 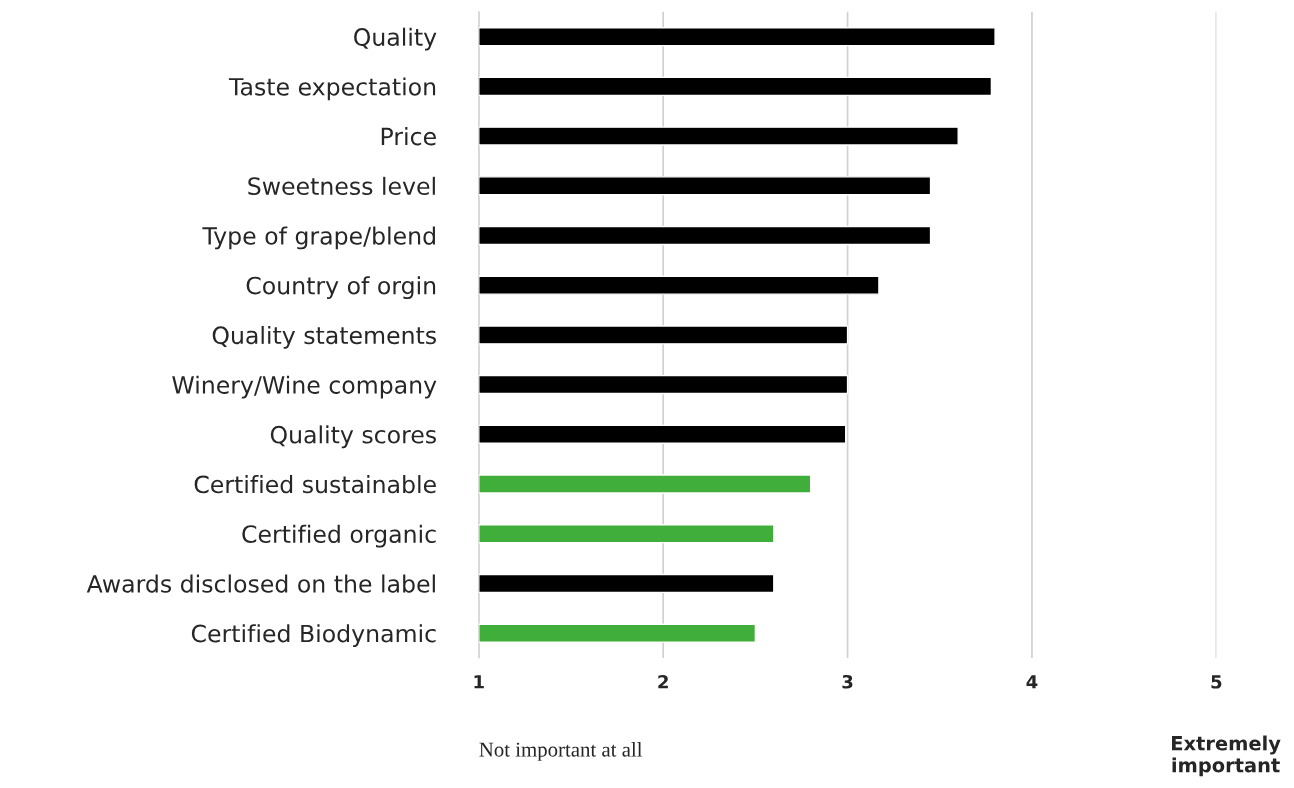 What do you see at coordinates (1032, 682) in the screenshot?
I see `x-tick-label: 4` at bounding box center [1032, 682].